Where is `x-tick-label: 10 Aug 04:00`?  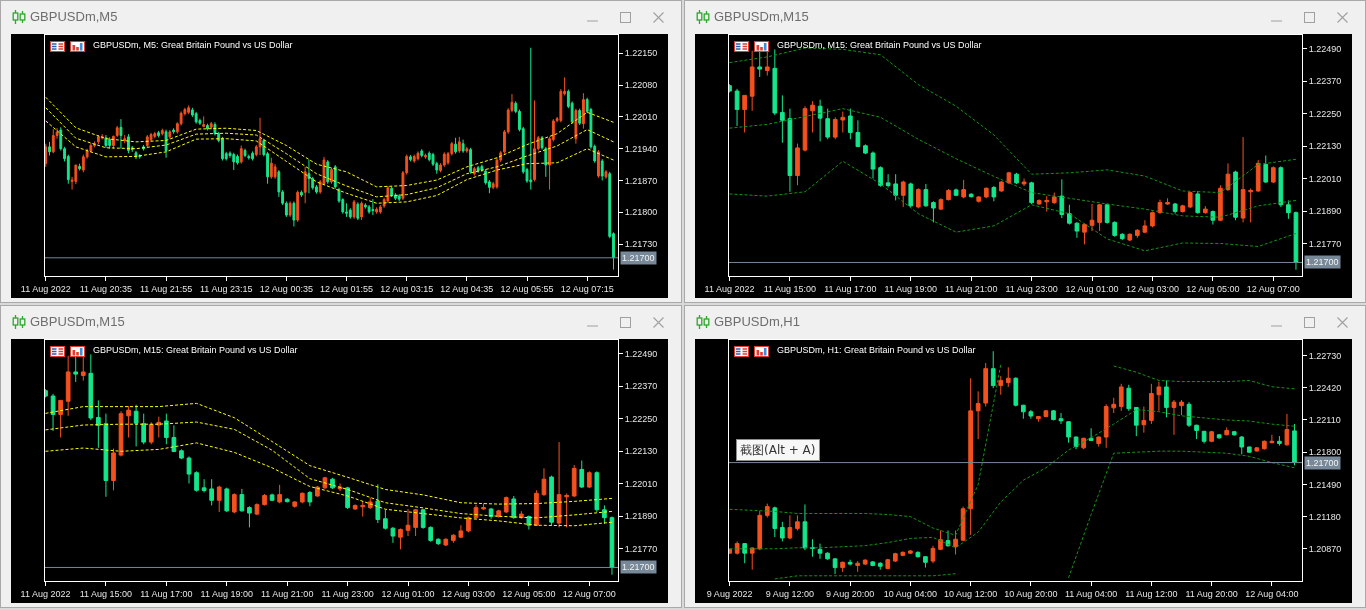 x-tick-label: 10 Aug 04:00 is located at coordinates (910, 593).